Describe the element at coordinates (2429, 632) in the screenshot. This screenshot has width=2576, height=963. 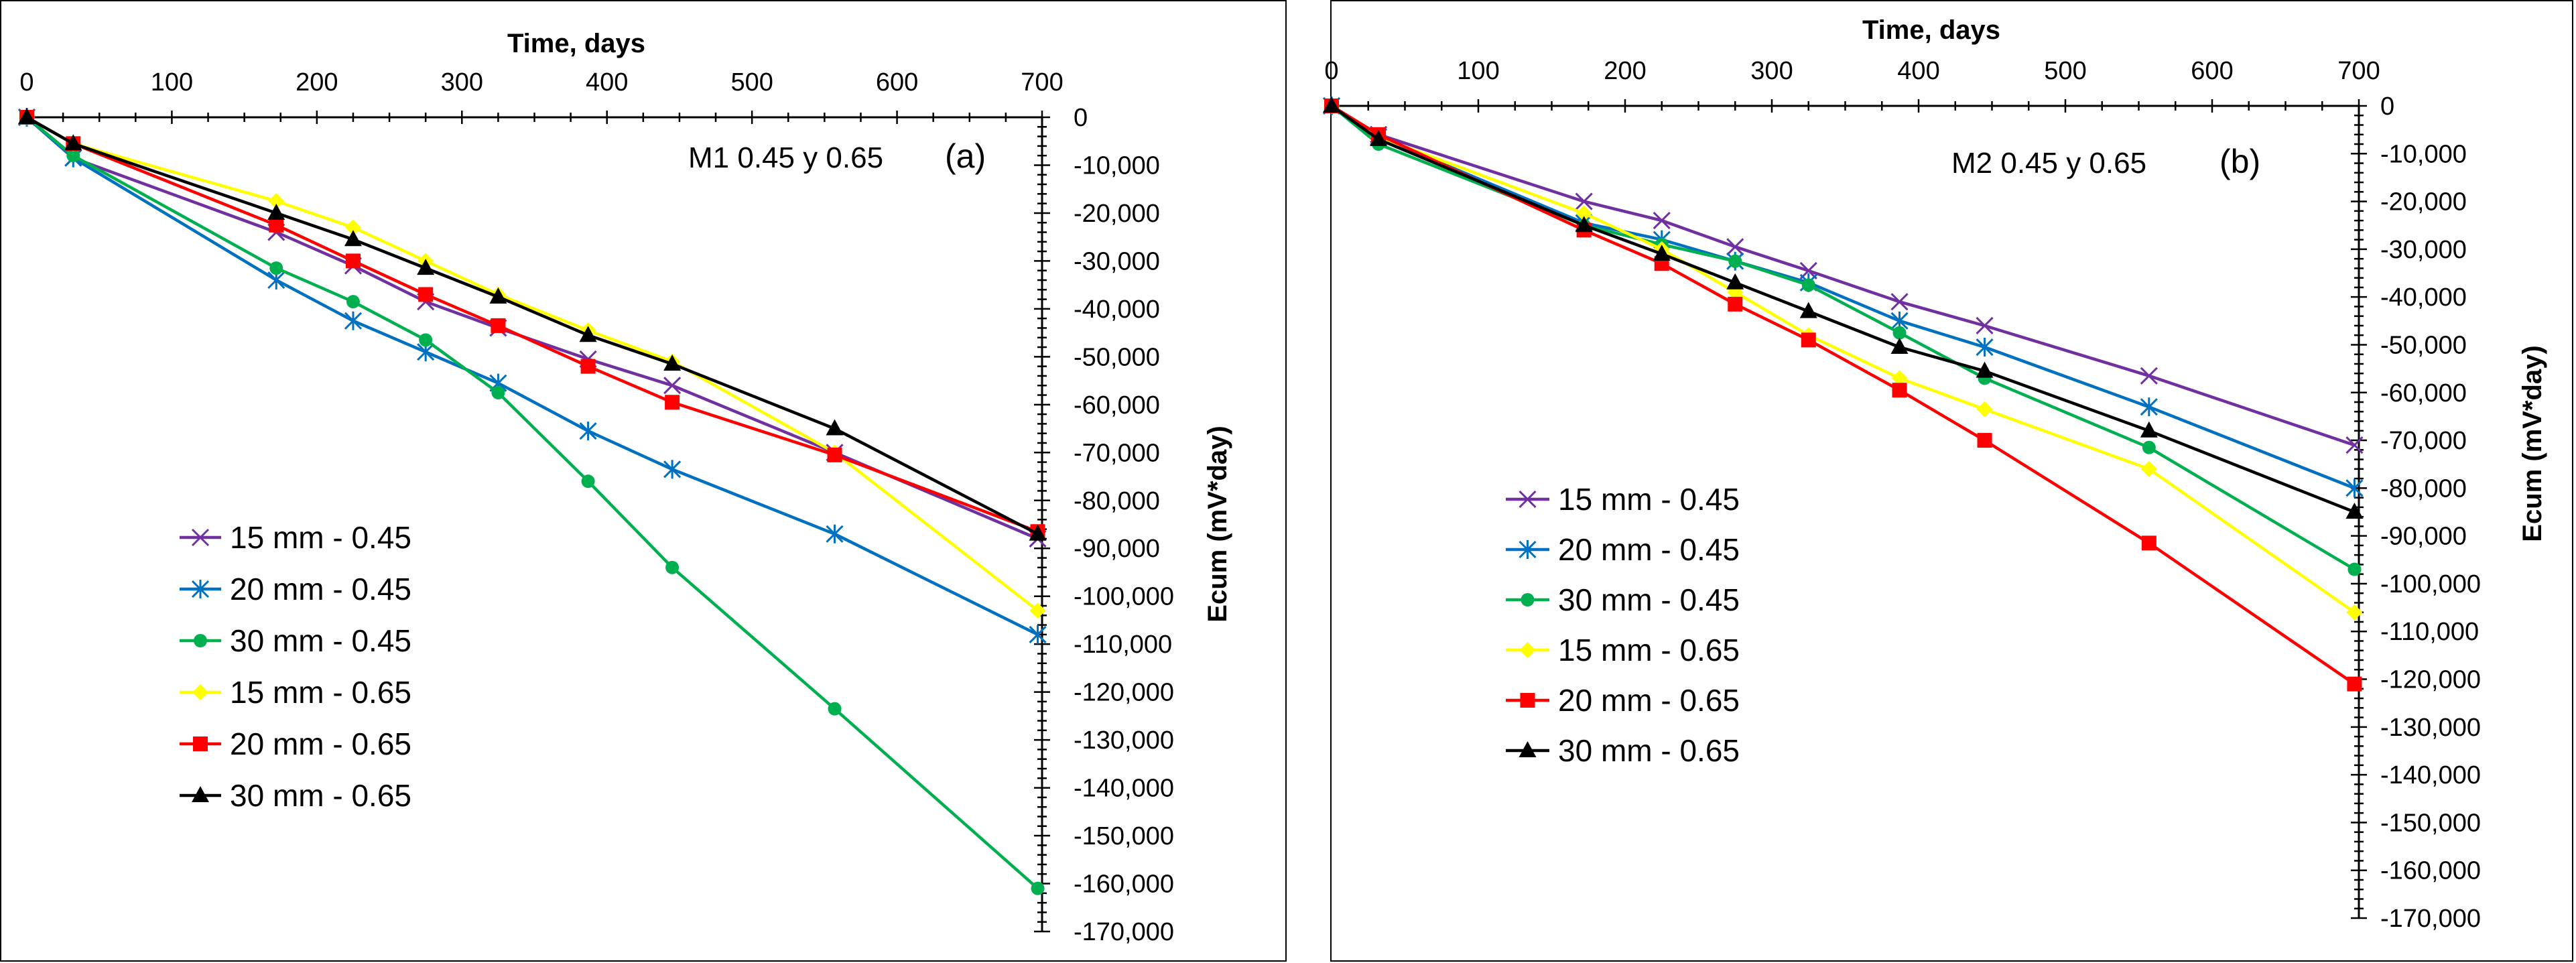
I see `y-tick-label: -110,000` at that location.